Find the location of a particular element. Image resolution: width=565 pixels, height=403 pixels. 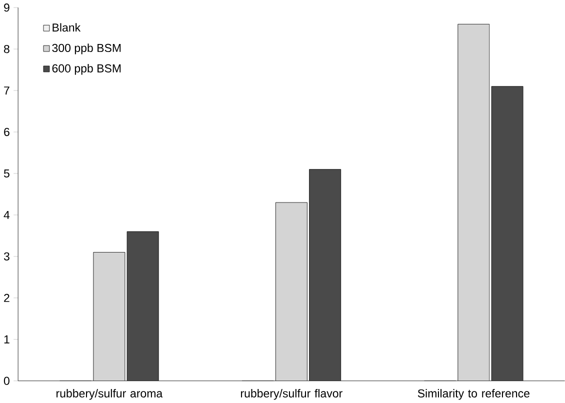

legend-label: 300 ppb BSM is located at coordinates (86, 48).